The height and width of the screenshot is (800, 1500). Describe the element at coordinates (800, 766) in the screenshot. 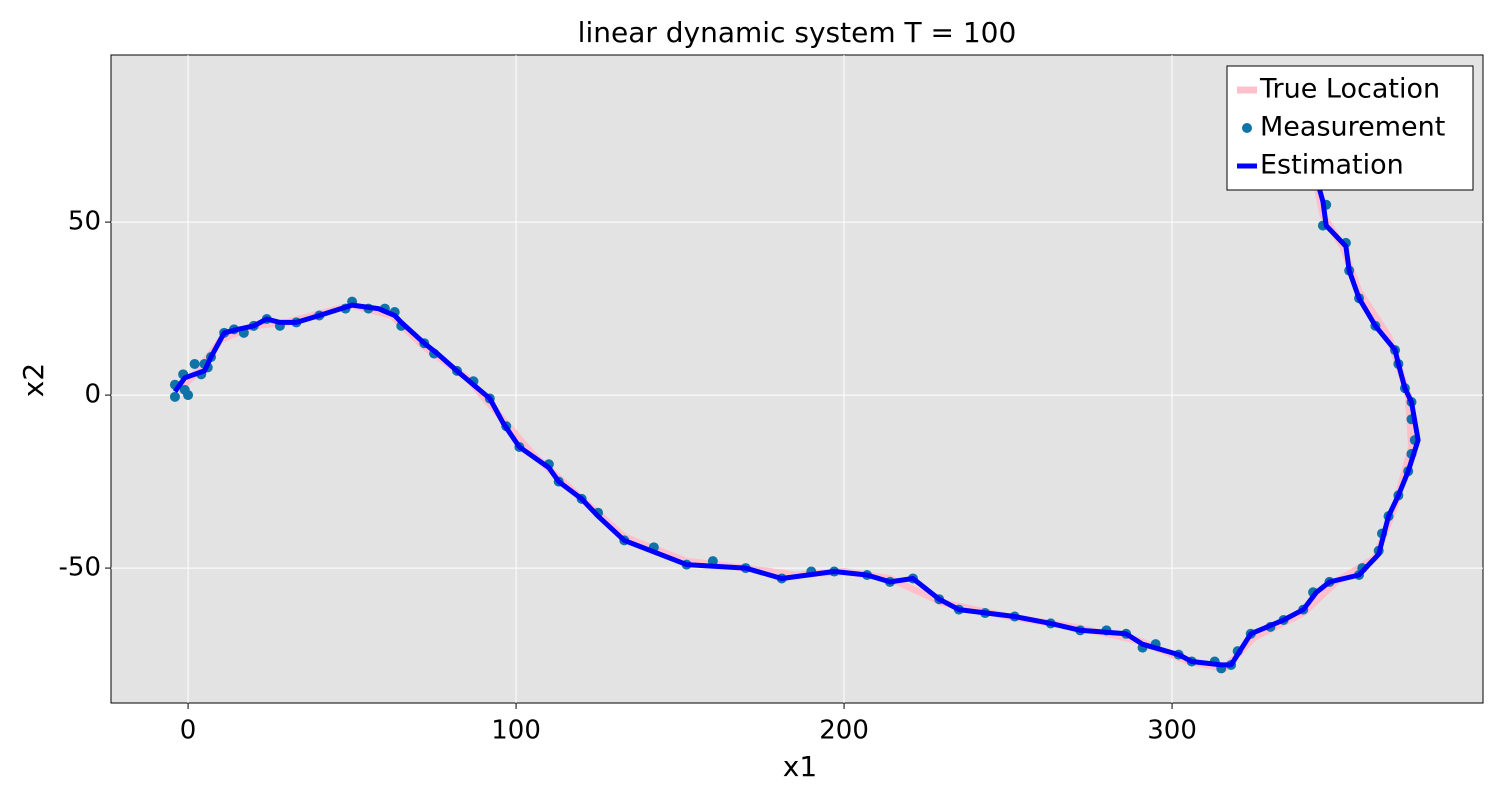

I see `x-axis-label: x1` at that location.